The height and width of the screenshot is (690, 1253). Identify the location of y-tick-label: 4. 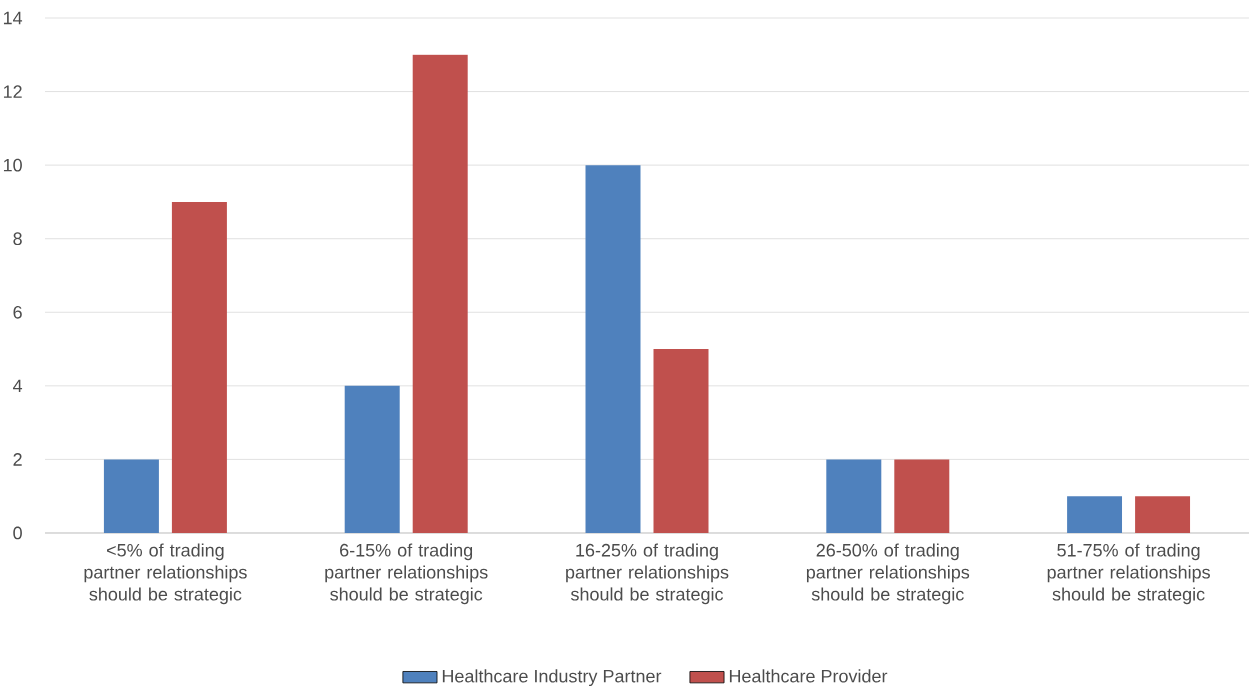
(18, 386).